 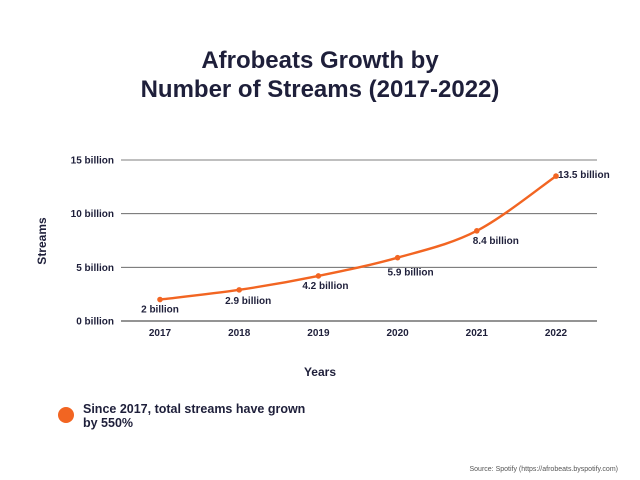 What do you see at coordinates (318, 333) in the screenshot?
I see `x-tick-label: 2019` at bounding box center [318, 333].